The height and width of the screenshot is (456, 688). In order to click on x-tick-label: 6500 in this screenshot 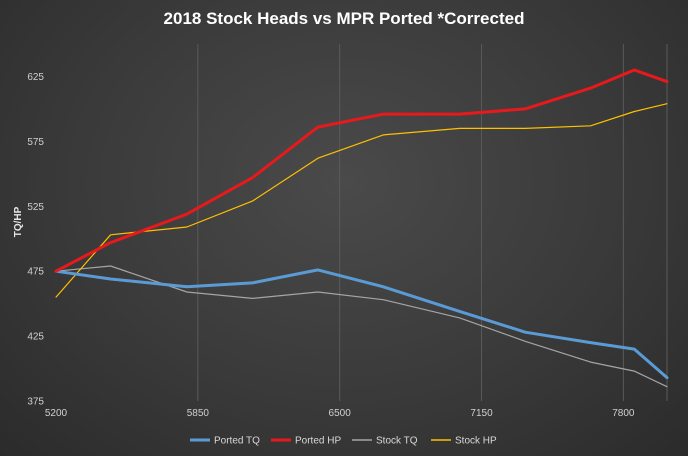, I will do `click(340, 413)`.